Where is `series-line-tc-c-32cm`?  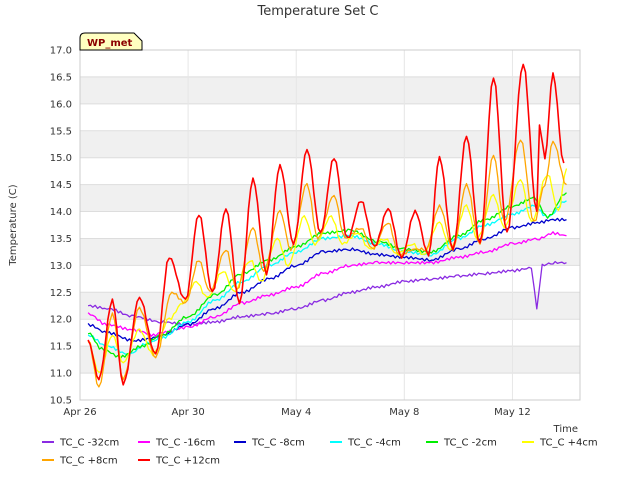 series-line-tc-c-32cm is located at coordinates (327, 293).